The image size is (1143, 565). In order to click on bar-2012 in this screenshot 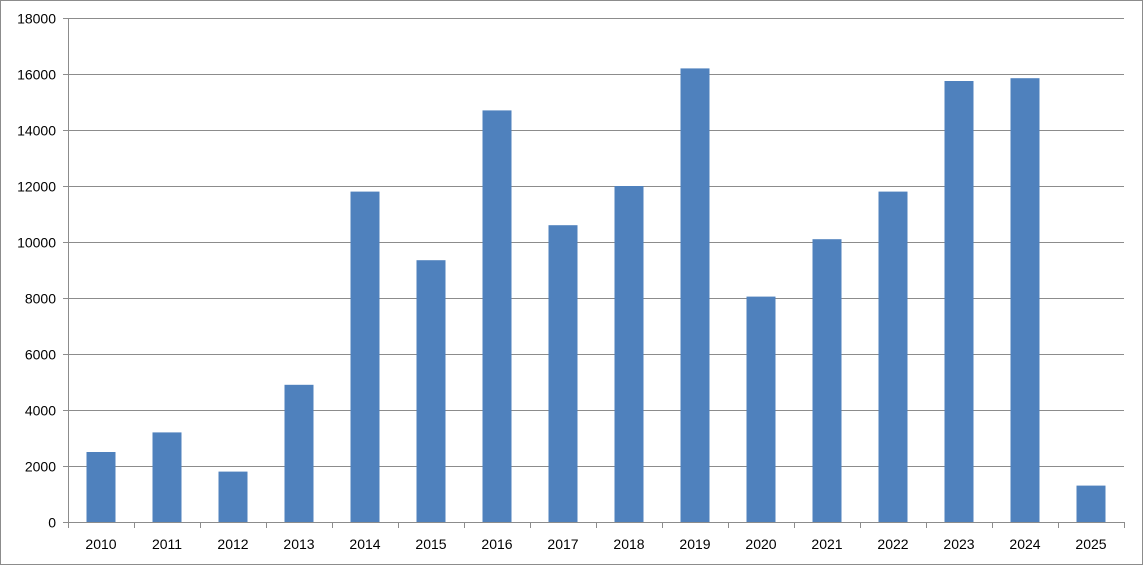, I will do `click(233, 496)`.